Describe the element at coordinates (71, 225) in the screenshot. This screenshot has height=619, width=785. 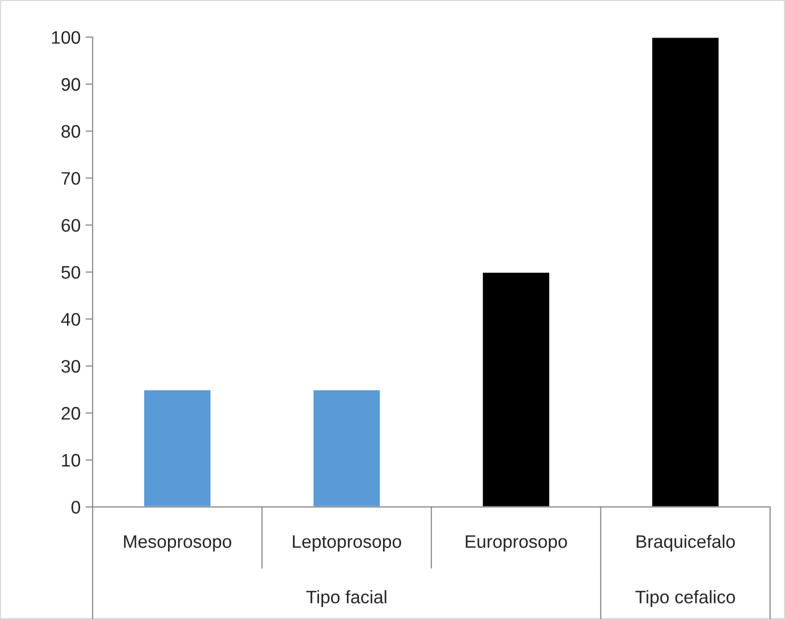
I see `y-tick-label: 60` at that location.